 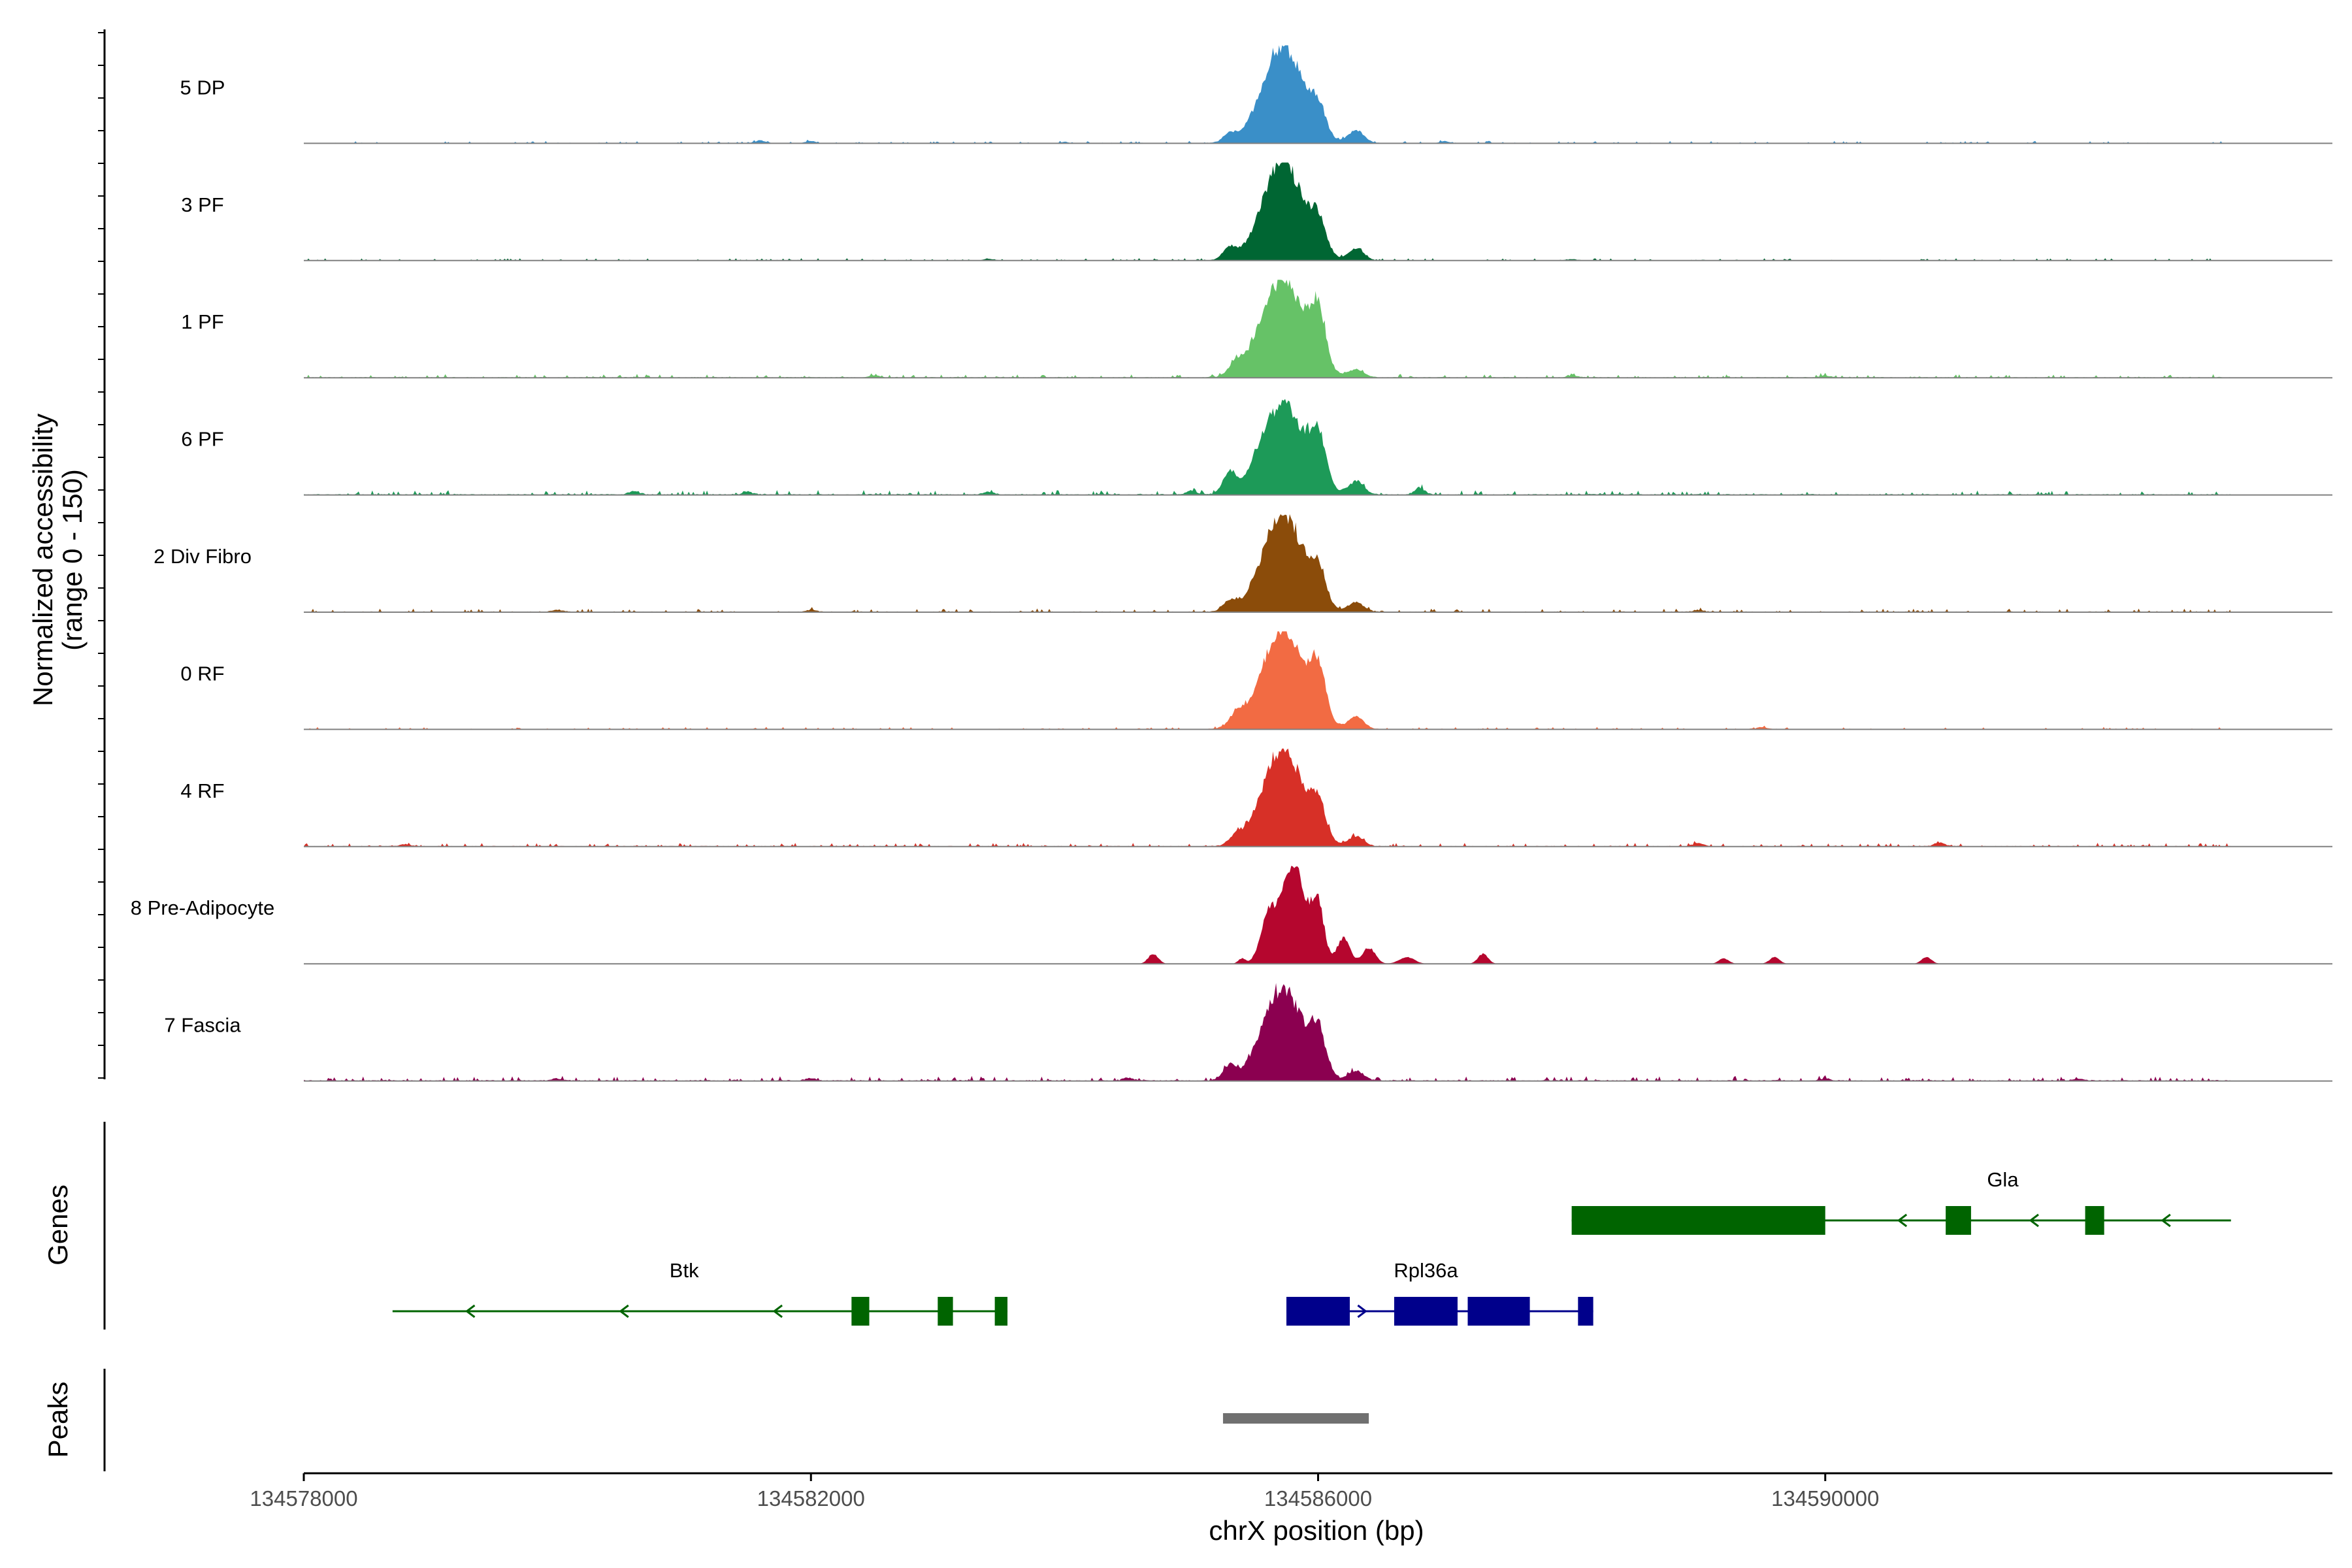 I want to click on peaks-track-title: Peaks, so click(x=57, y=1420).